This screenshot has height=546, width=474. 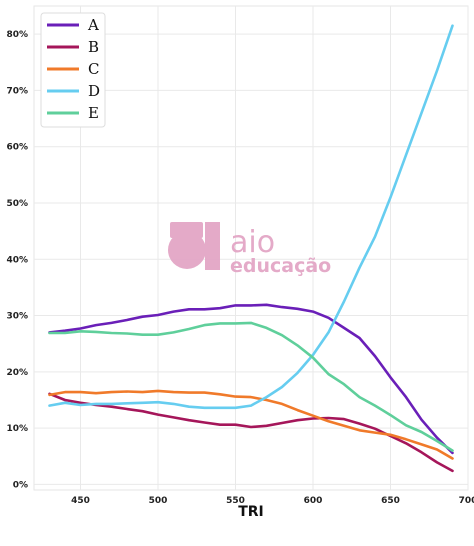 What do you see at coordinates (390, 501) in the screenshot?
I see `x-tick-label: 650` at bounding box center [390, 501].